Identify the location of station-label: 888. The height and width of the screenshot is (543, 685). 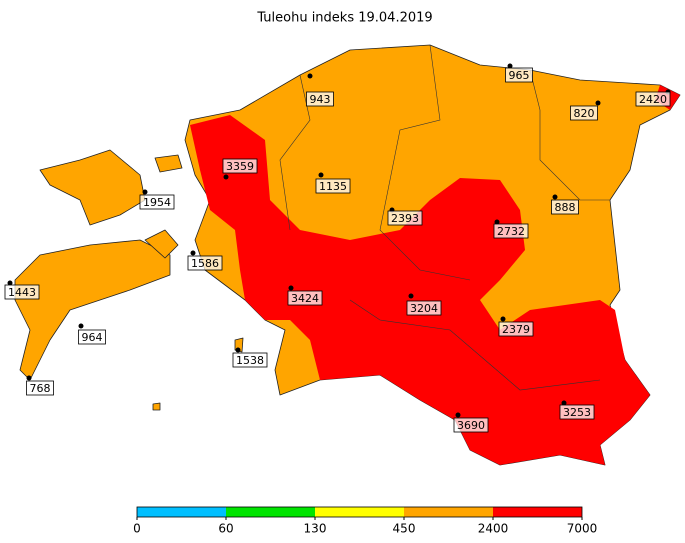
(565, 207).